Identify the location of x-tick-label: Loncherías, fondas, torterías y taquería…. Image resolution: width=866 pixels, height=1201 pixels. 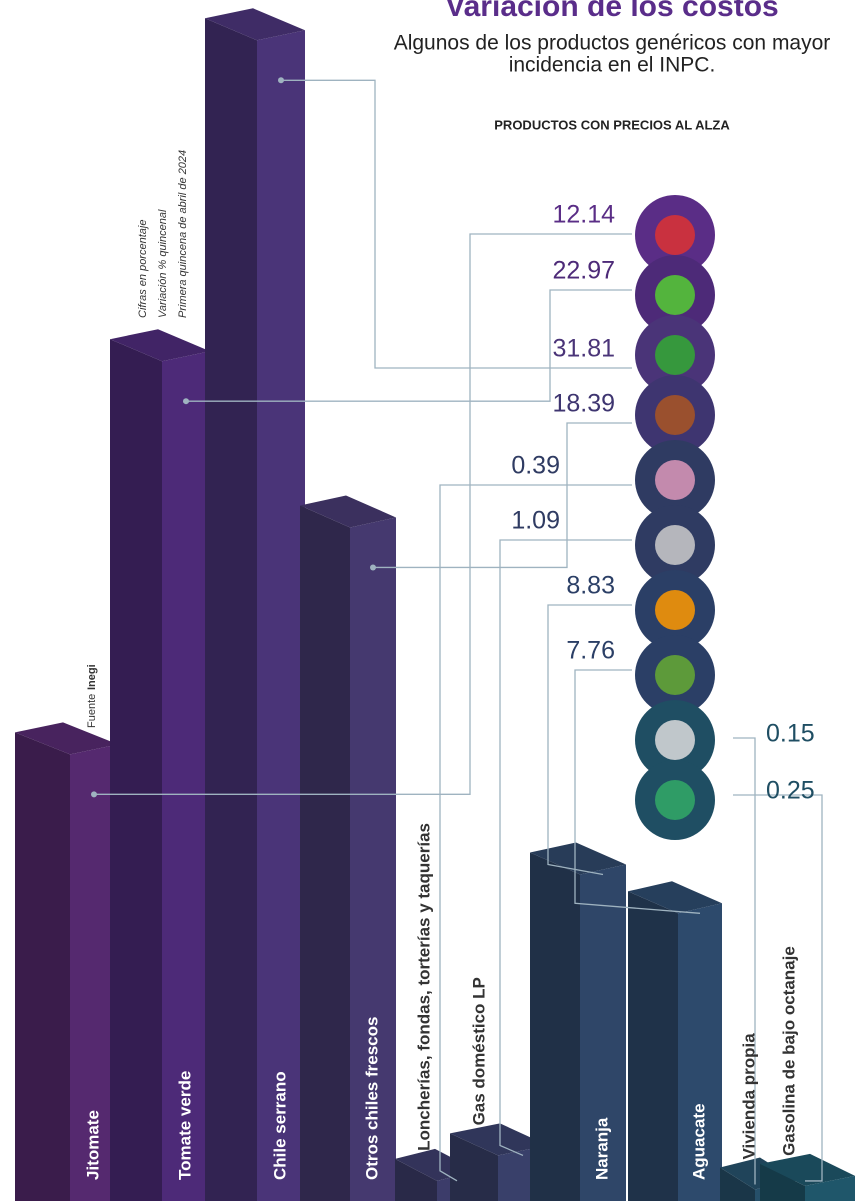
(423, 987).